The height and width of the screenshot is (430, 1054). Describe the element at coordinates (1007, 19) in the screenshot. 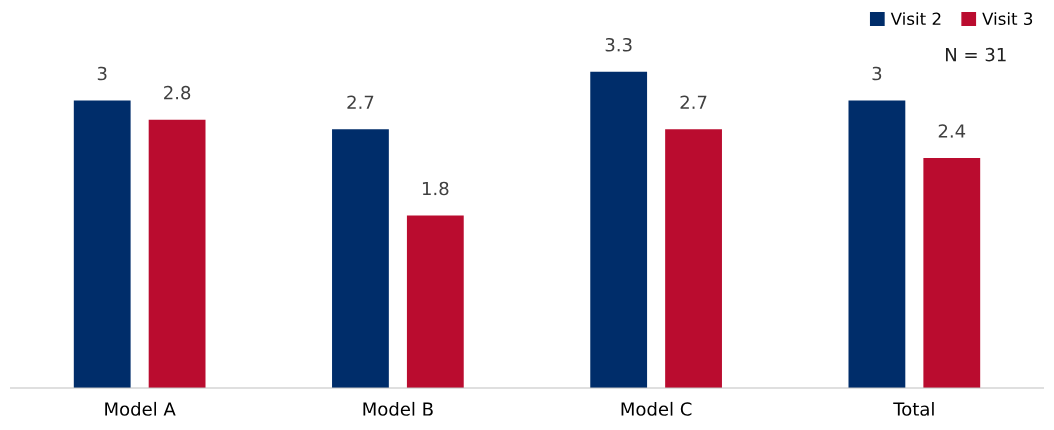

I see `legend-label: Visit 3` at that location.